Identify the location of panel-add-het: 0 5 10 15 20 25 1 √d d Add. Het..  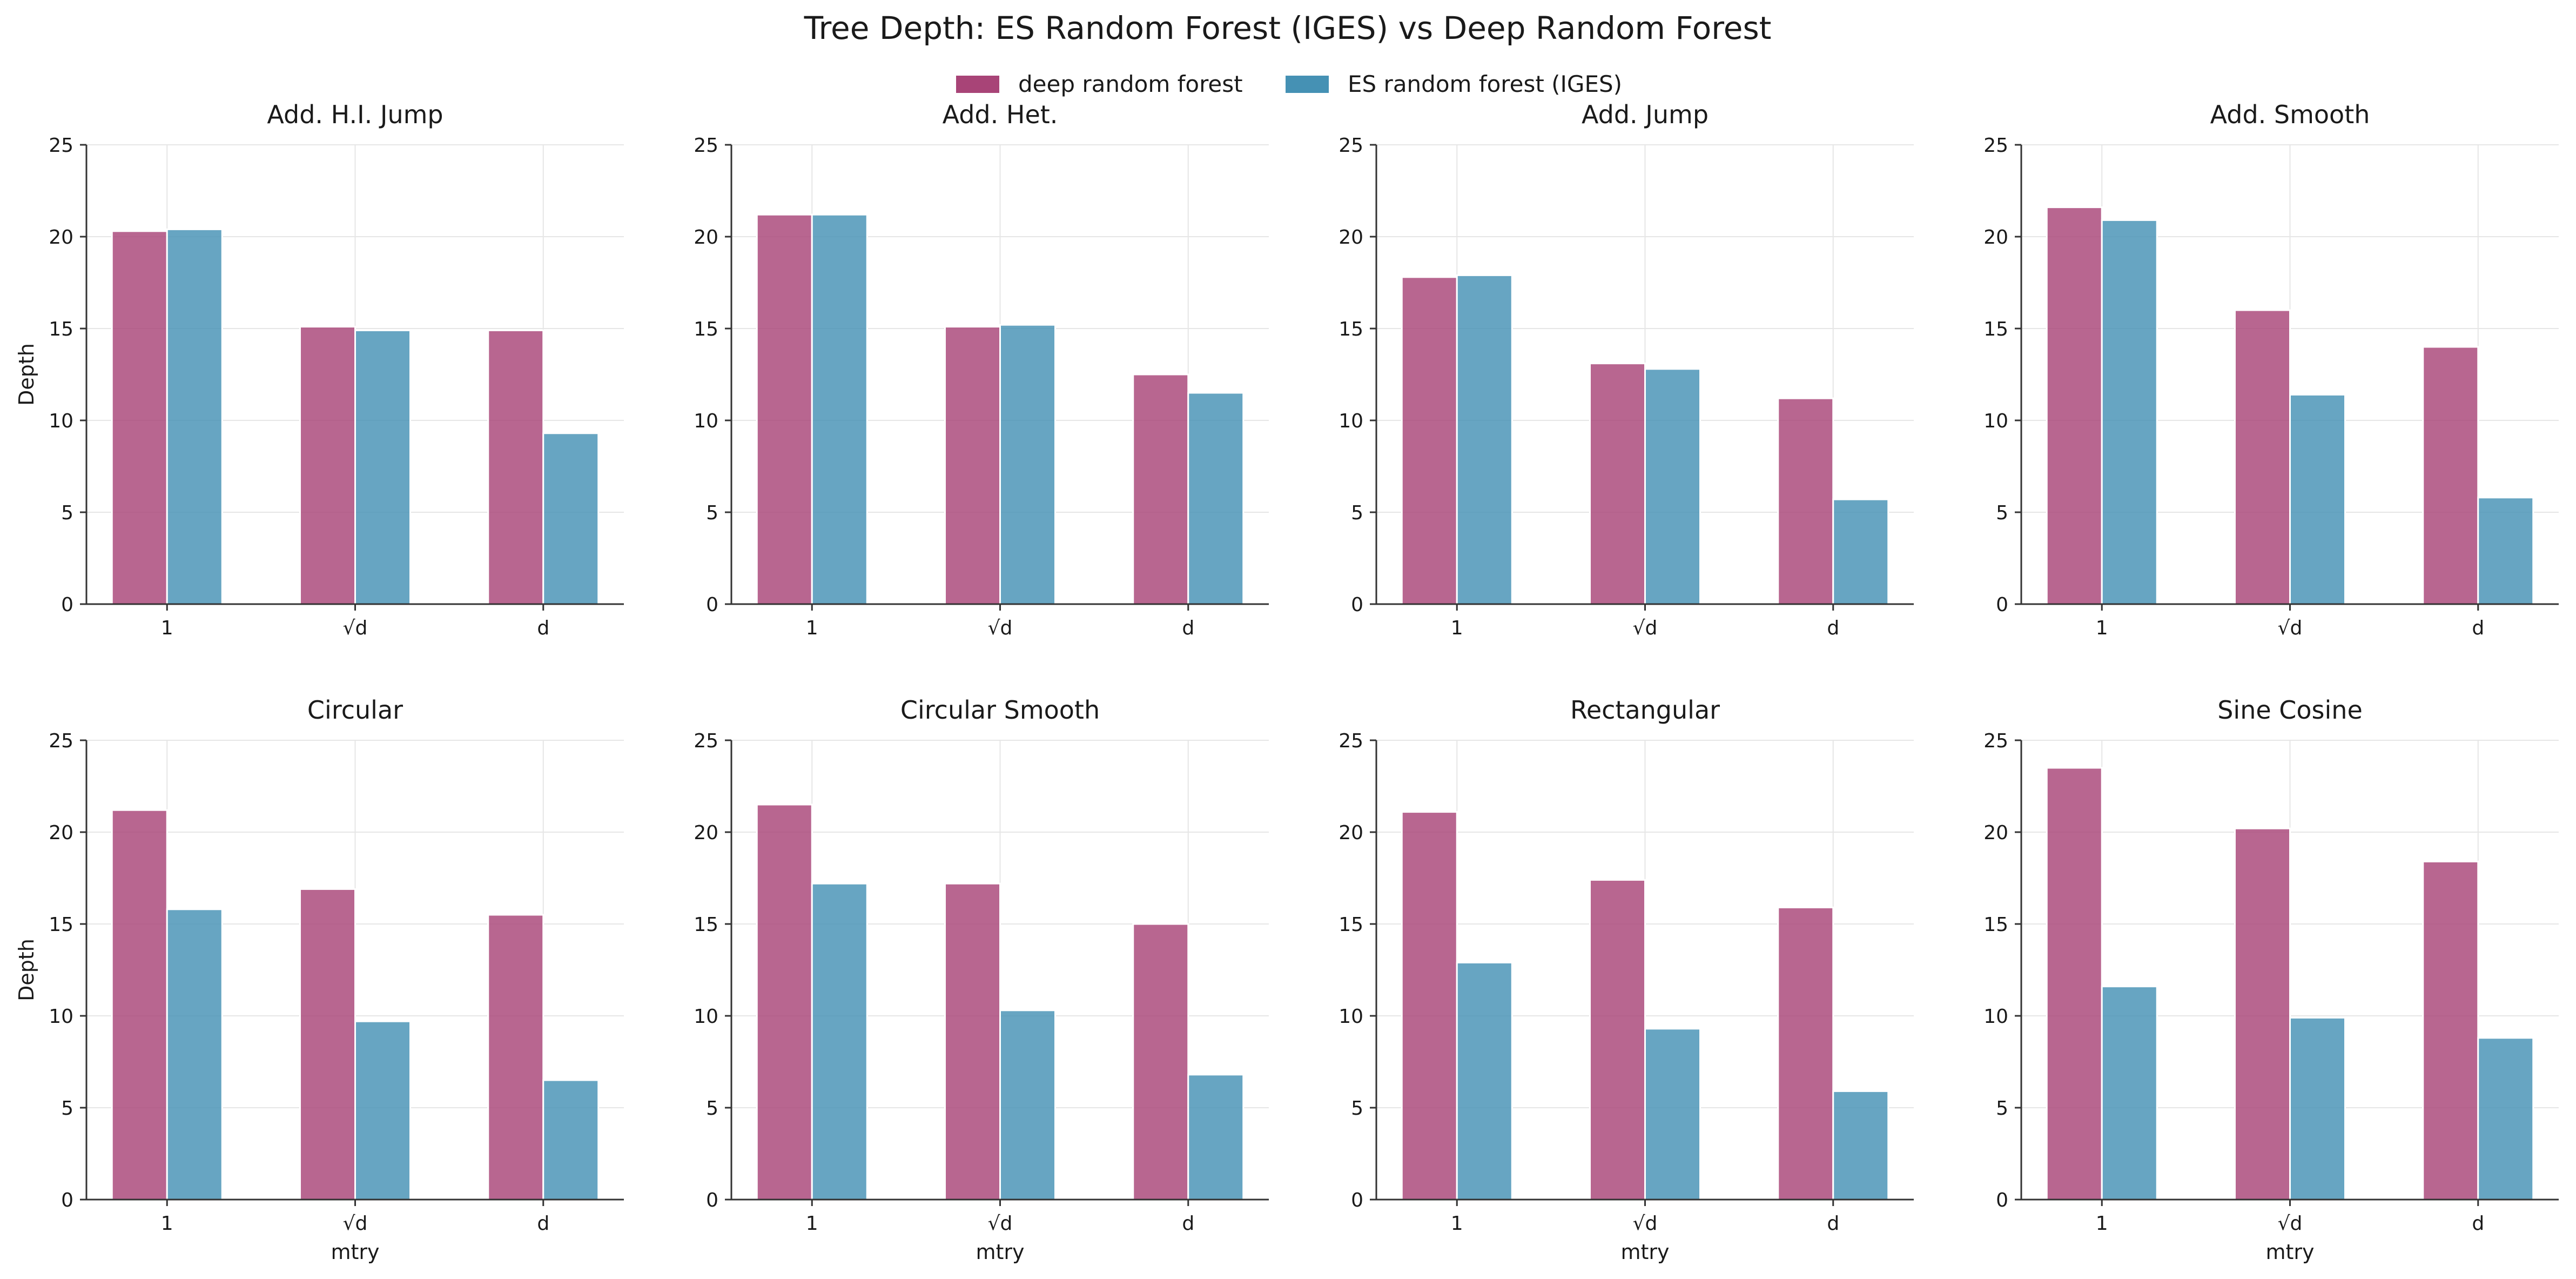
(981, 370).